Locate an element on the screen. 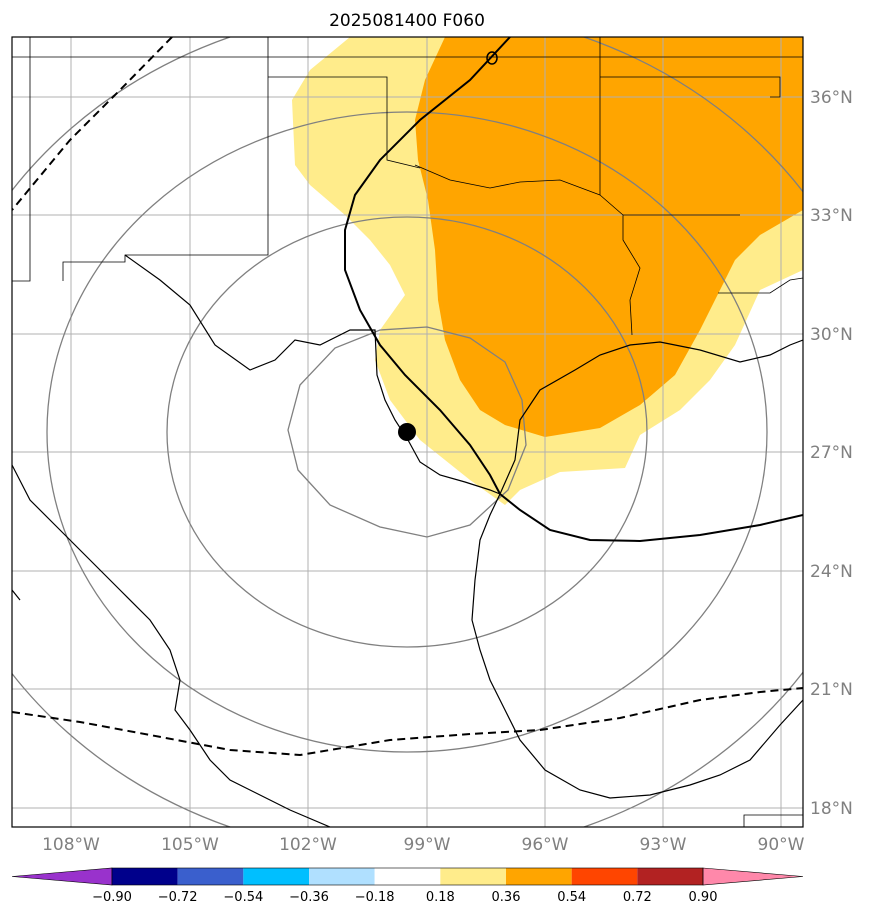  lat-label: 27°N is located at coordinates (831, 453).